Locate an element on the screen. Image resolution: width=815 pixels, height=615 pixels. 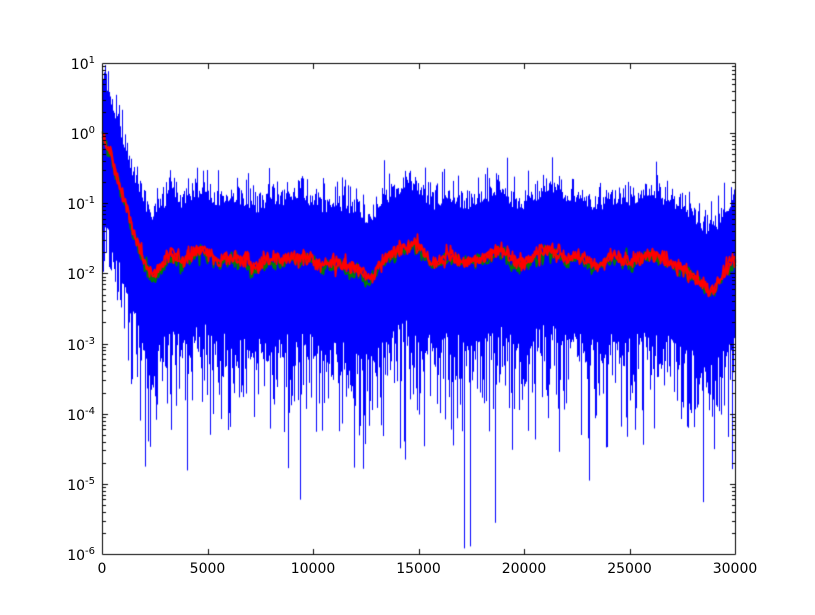
x-tick-label: 20000 is located at coordinates (524, 569).